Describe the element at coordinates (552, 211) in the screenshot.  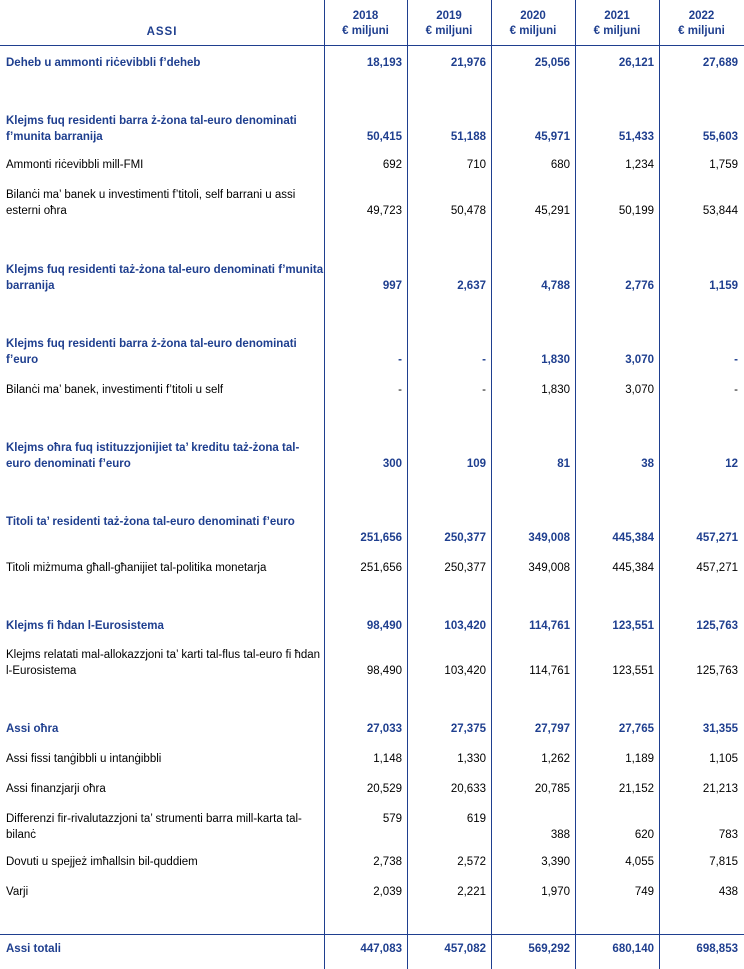
I see `value-cell: 45,291` at that location.